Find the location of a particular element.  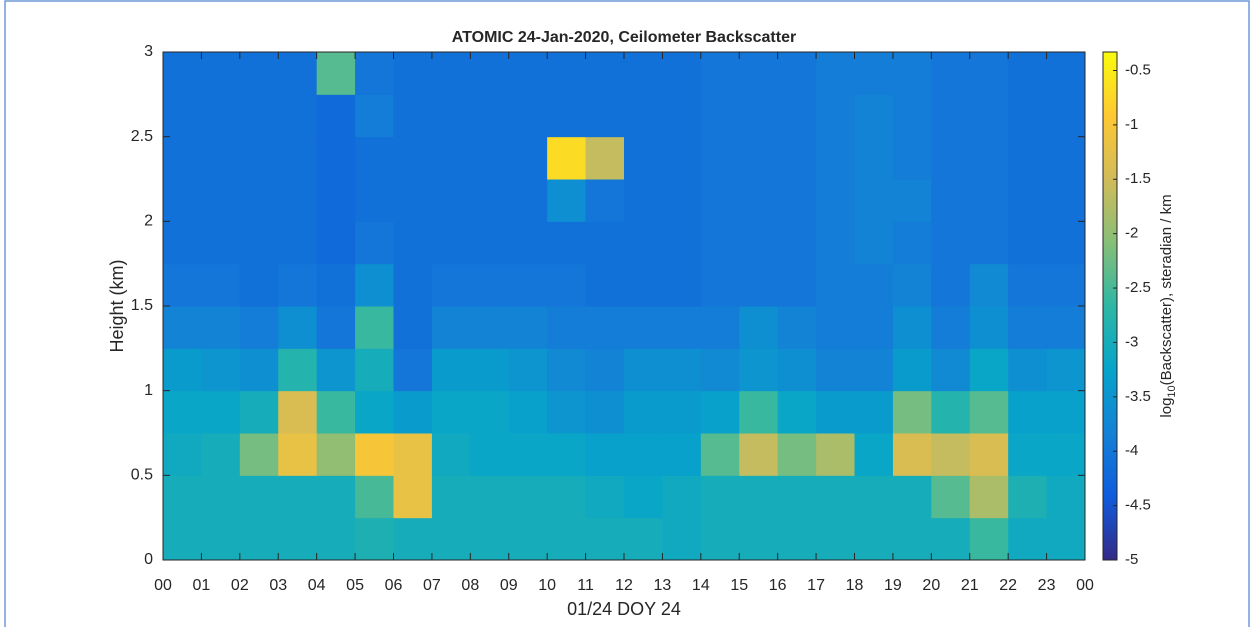

x-tick-label: 19 is located at coordinates (893, 585).